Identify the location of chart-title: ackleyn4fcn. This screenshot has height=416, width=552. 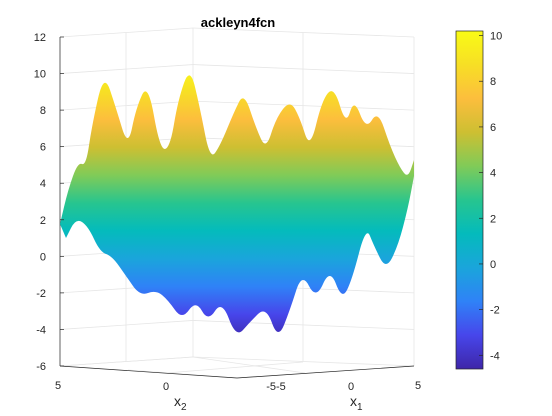
(238, 22).